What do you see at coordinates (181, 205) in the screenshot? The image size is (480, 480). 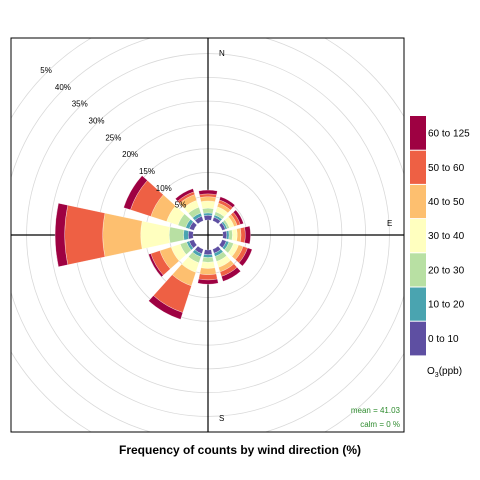 I see `radial-tick-label-1: 5%` at bounding box center [181, 205].